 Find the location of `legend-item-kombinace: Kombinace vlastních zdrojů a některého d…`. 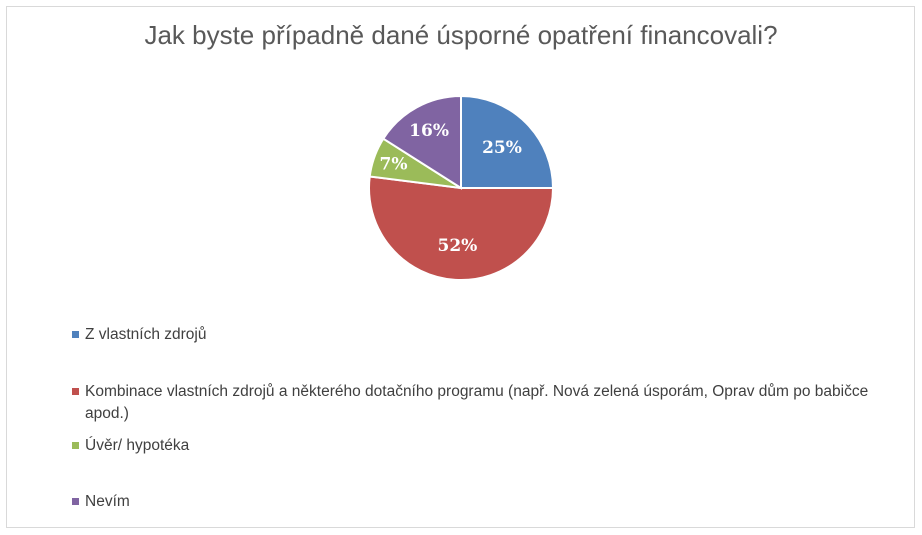

legend-item-kombinace: Kombinace vlastních zdrojů a některého d… is located at coordinates (472, 403).